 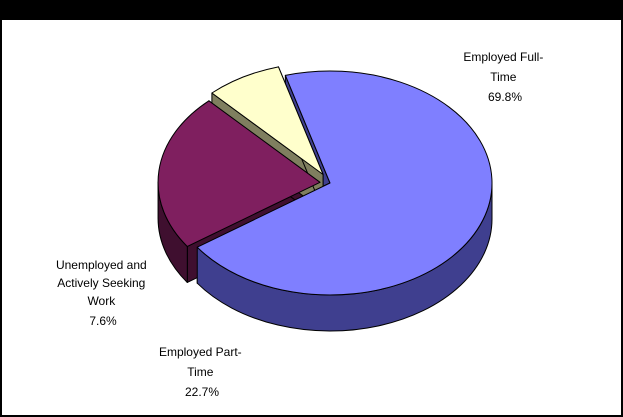 I want to click on slice-label-part-time-line-2: Time, so click(x=200, y=372).